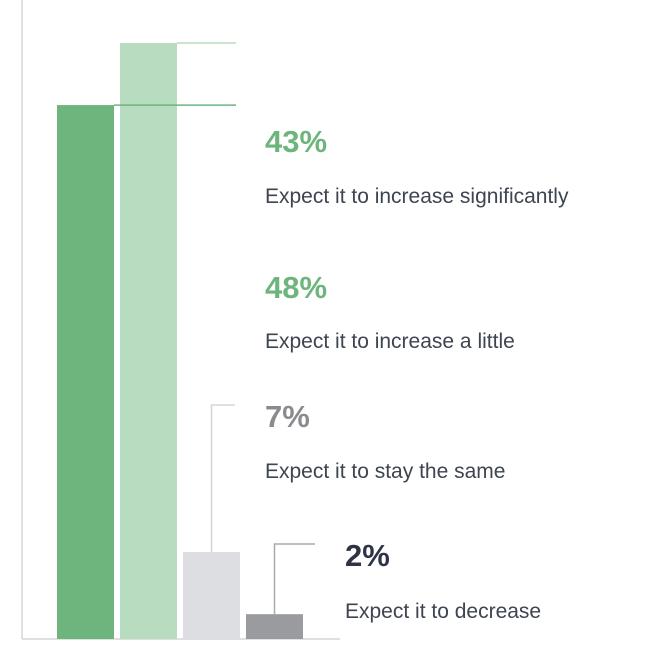  I want to click on value-label-1: 43%, so click(296, 141).